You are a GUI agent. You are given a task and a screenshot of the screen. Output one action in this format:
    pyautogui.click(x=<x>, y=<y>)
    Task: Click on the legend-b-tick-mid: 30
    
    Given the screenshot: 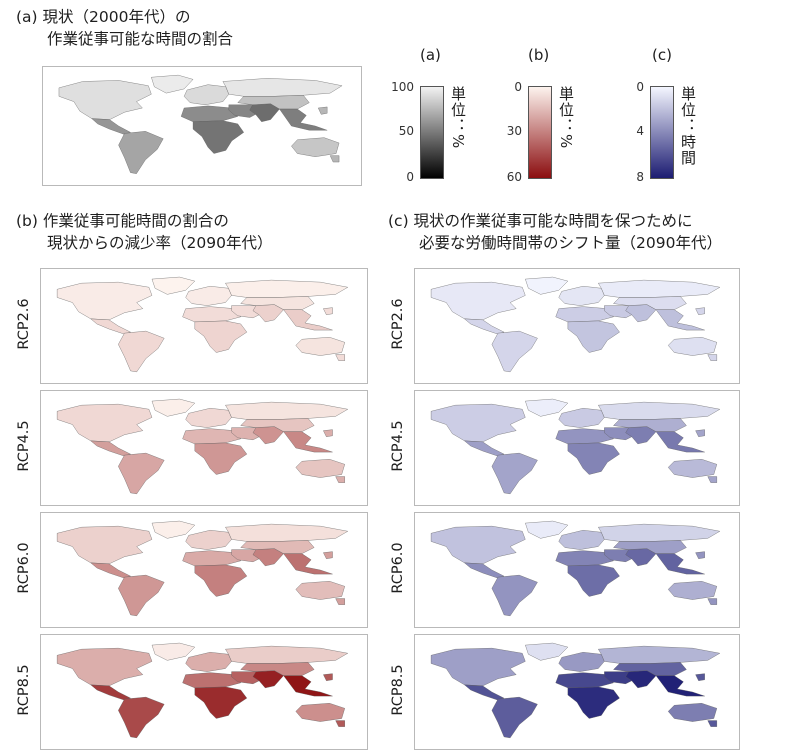 What is the action you would take?
    pyautogui.click(x=514, y=131)
    